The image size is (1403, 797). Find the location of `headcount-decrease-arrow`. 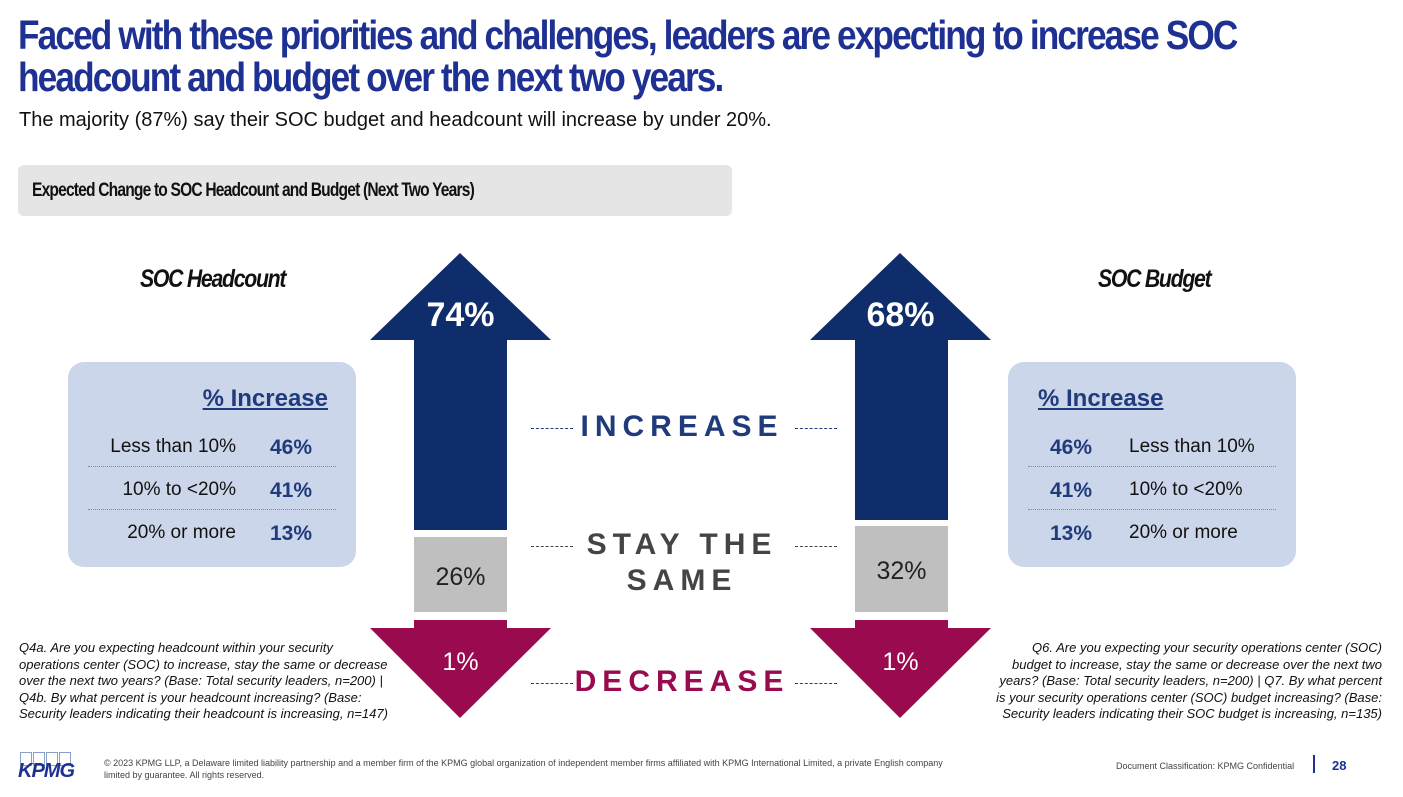

headcount-decrease-arrow is located at coordinates (460, 669).